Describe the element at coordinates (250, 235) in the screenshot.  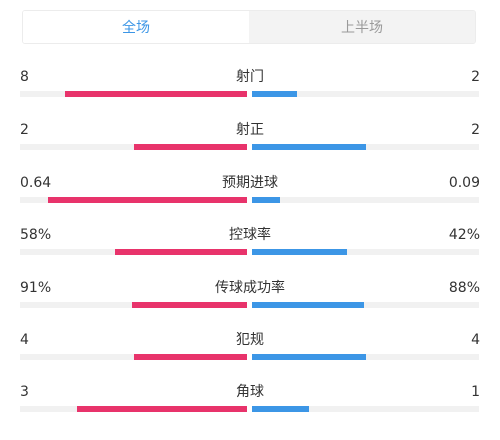
I see `stat-label: 控球率` at that location.